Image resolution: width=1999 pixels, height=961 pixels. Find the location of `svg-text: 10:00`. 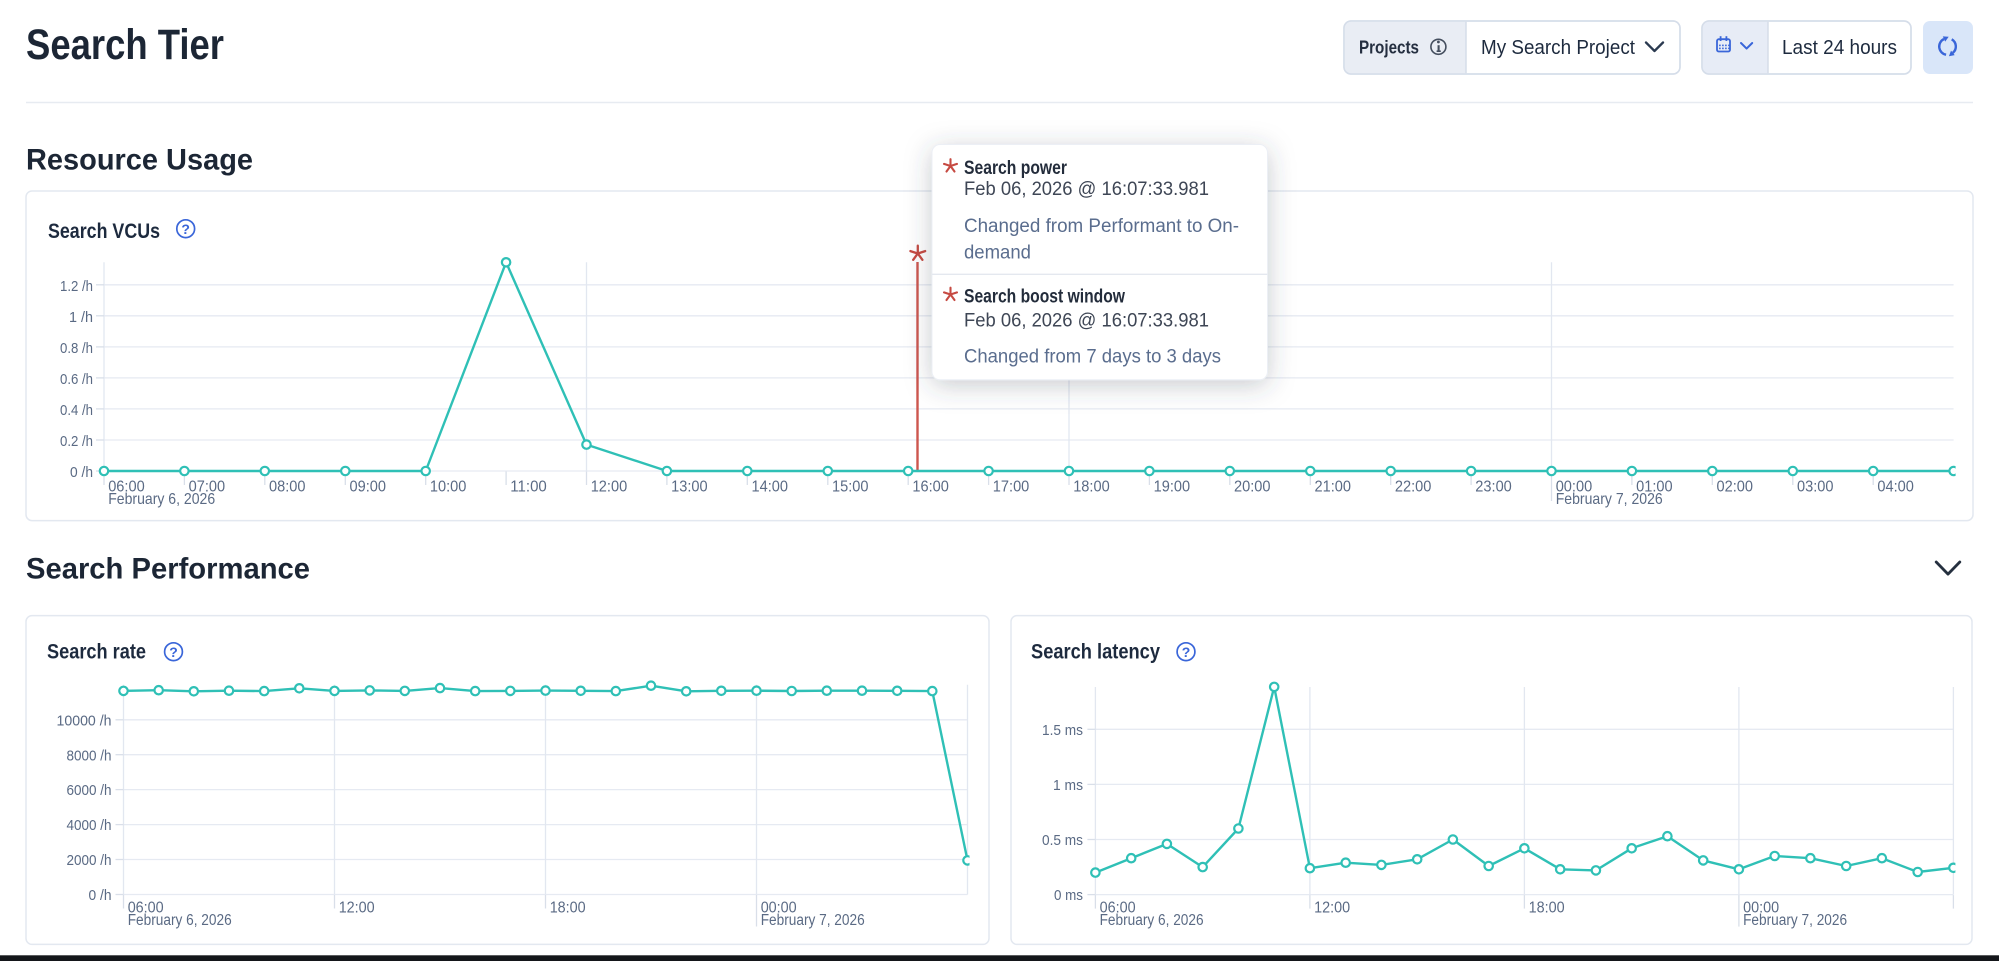

svg-text: 10:00 is located at coordinates (448, 486).